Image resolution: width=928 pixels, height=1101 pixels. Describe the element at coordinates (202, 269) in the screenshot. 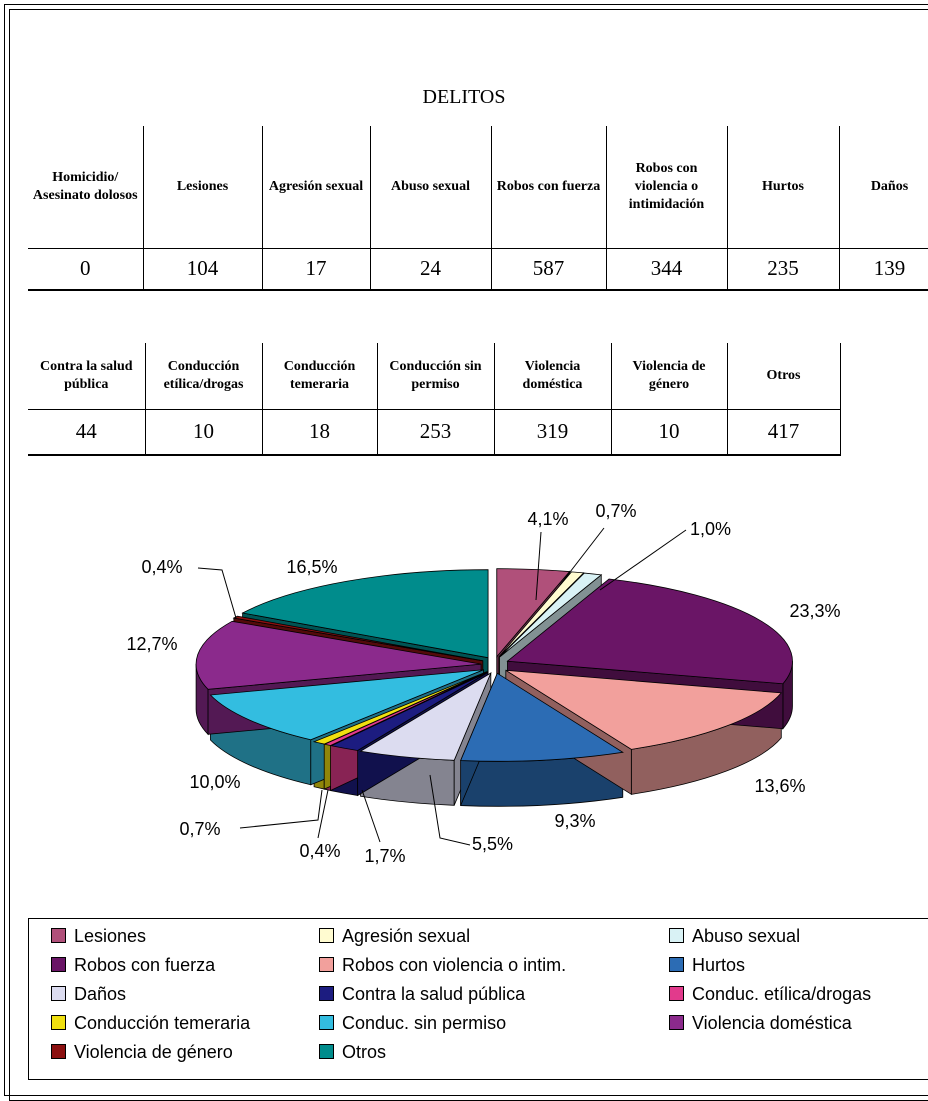

I see `value-cell: 104` at that location.